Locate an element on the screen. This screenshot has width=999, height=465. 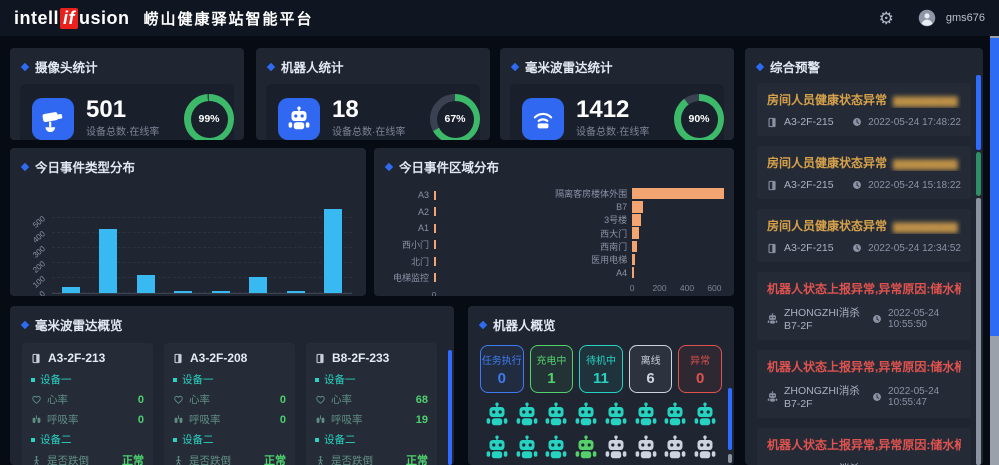
panel-title-text: 毫米波雷达概览 is located at coordinates (79, 326).